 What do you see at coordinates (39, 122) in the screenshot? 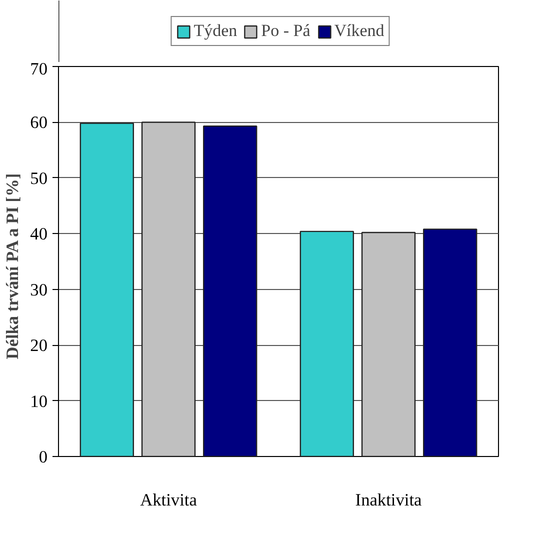
I see `y-tick-label: 60` at bounding box center [39, 122].